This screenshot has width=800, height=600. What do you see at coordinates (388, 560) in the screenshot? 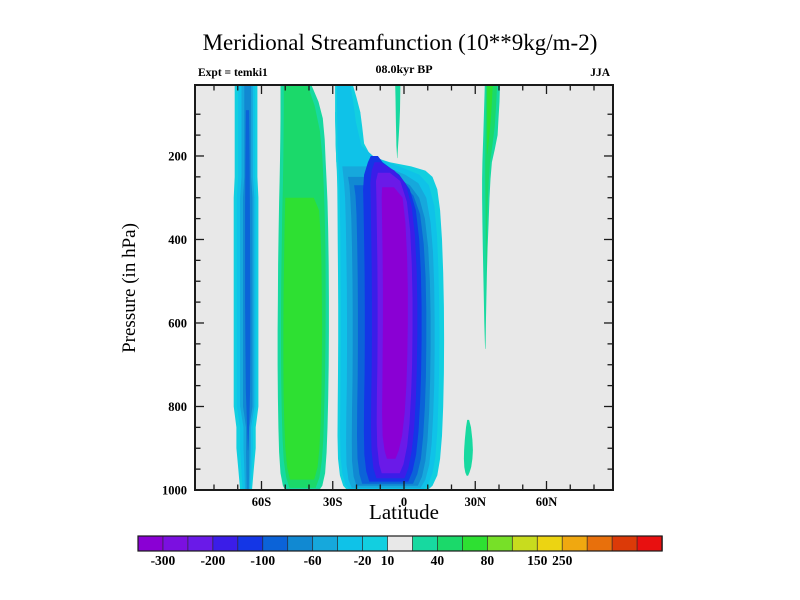
I see `colorbar-tick-label: 10` at bounding box center [388, 560].